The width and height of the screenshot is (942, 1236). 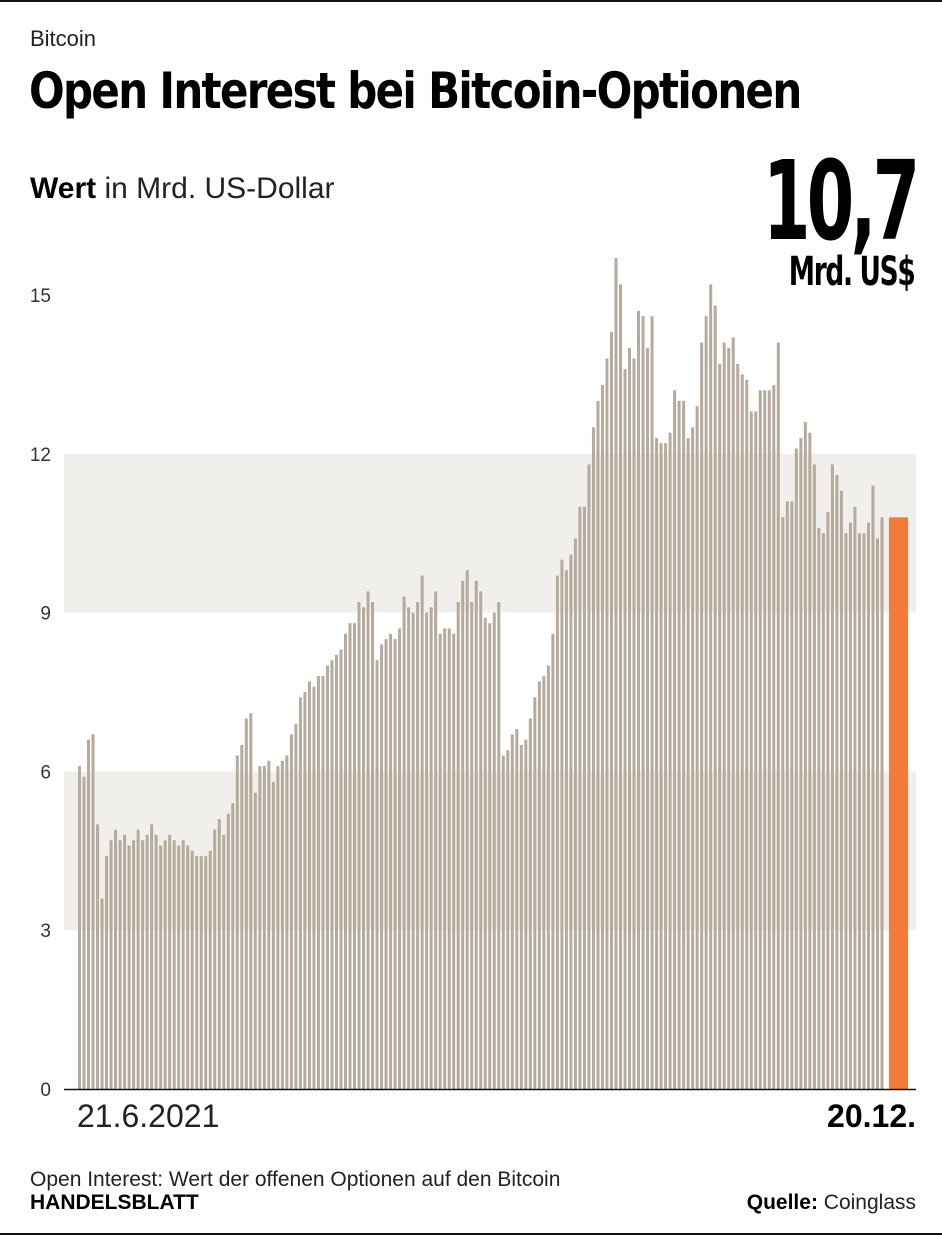 I want to click on top-rule, so click(x=471, y=1).